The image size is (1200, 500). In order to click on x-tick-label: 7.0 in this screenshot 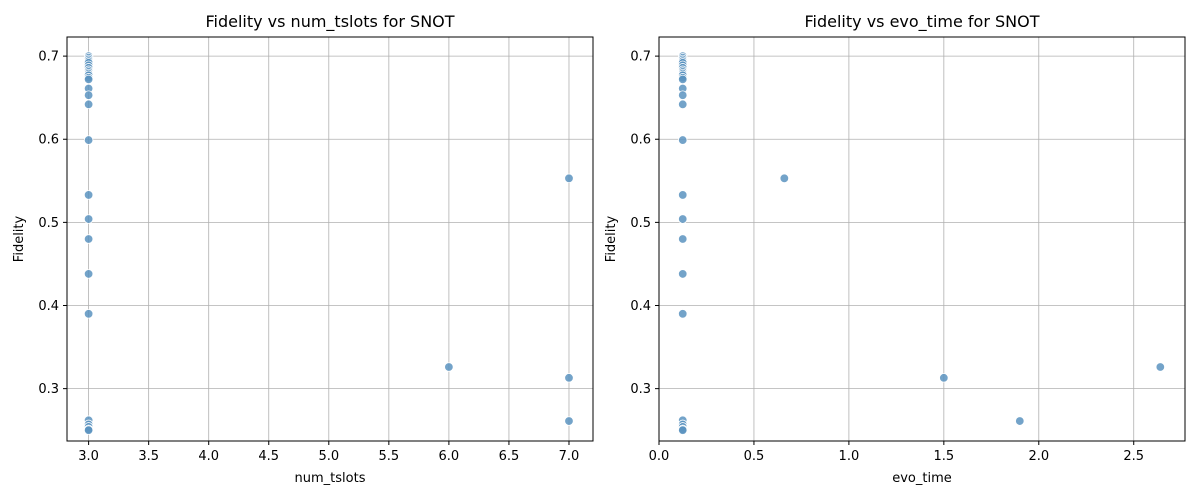, I will do `click(569, 456)`.